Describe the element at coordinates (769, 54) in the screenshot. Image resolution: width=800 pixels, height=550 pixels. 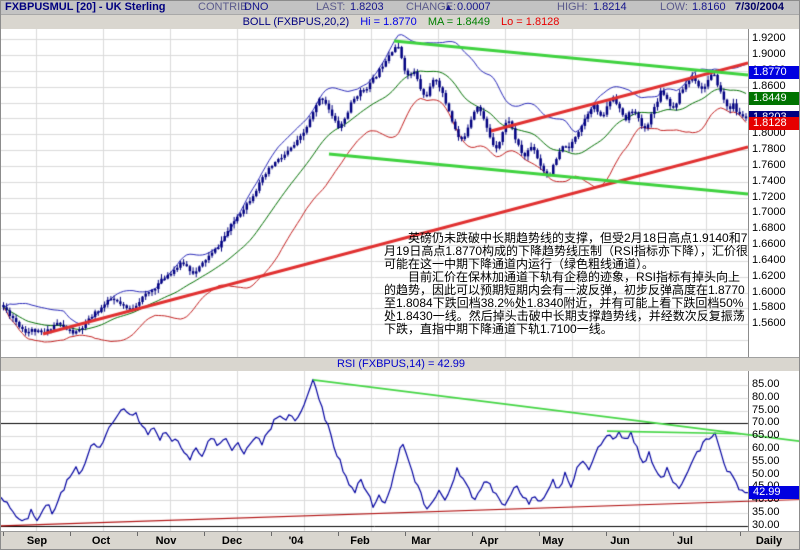
I see `price-axis-tick: 1.9000` at that location.